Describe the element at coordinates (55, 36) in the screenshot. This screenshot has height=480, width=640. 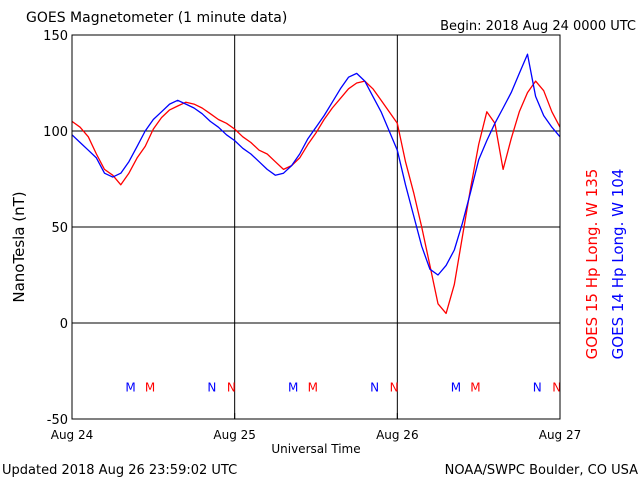
I see `y-tick-label: 150` at that location.